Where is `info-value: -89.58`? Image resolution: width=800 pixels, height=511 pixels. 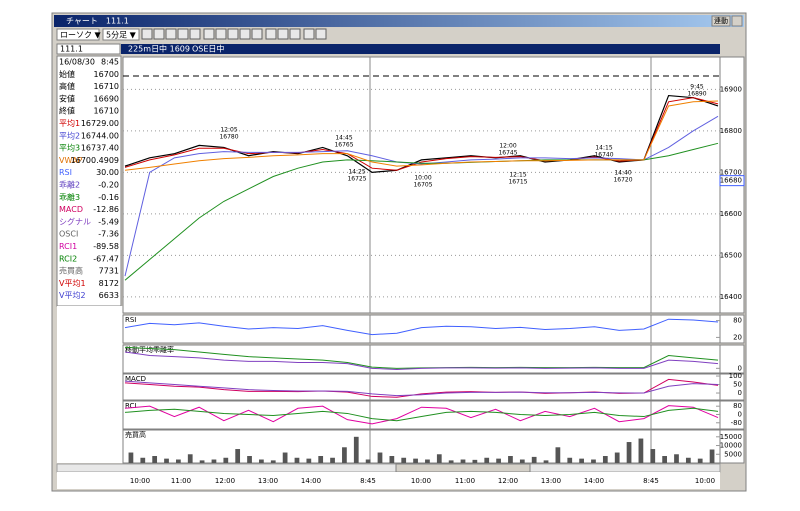 info-value: -89.58 is located at coordinates (106, 246).